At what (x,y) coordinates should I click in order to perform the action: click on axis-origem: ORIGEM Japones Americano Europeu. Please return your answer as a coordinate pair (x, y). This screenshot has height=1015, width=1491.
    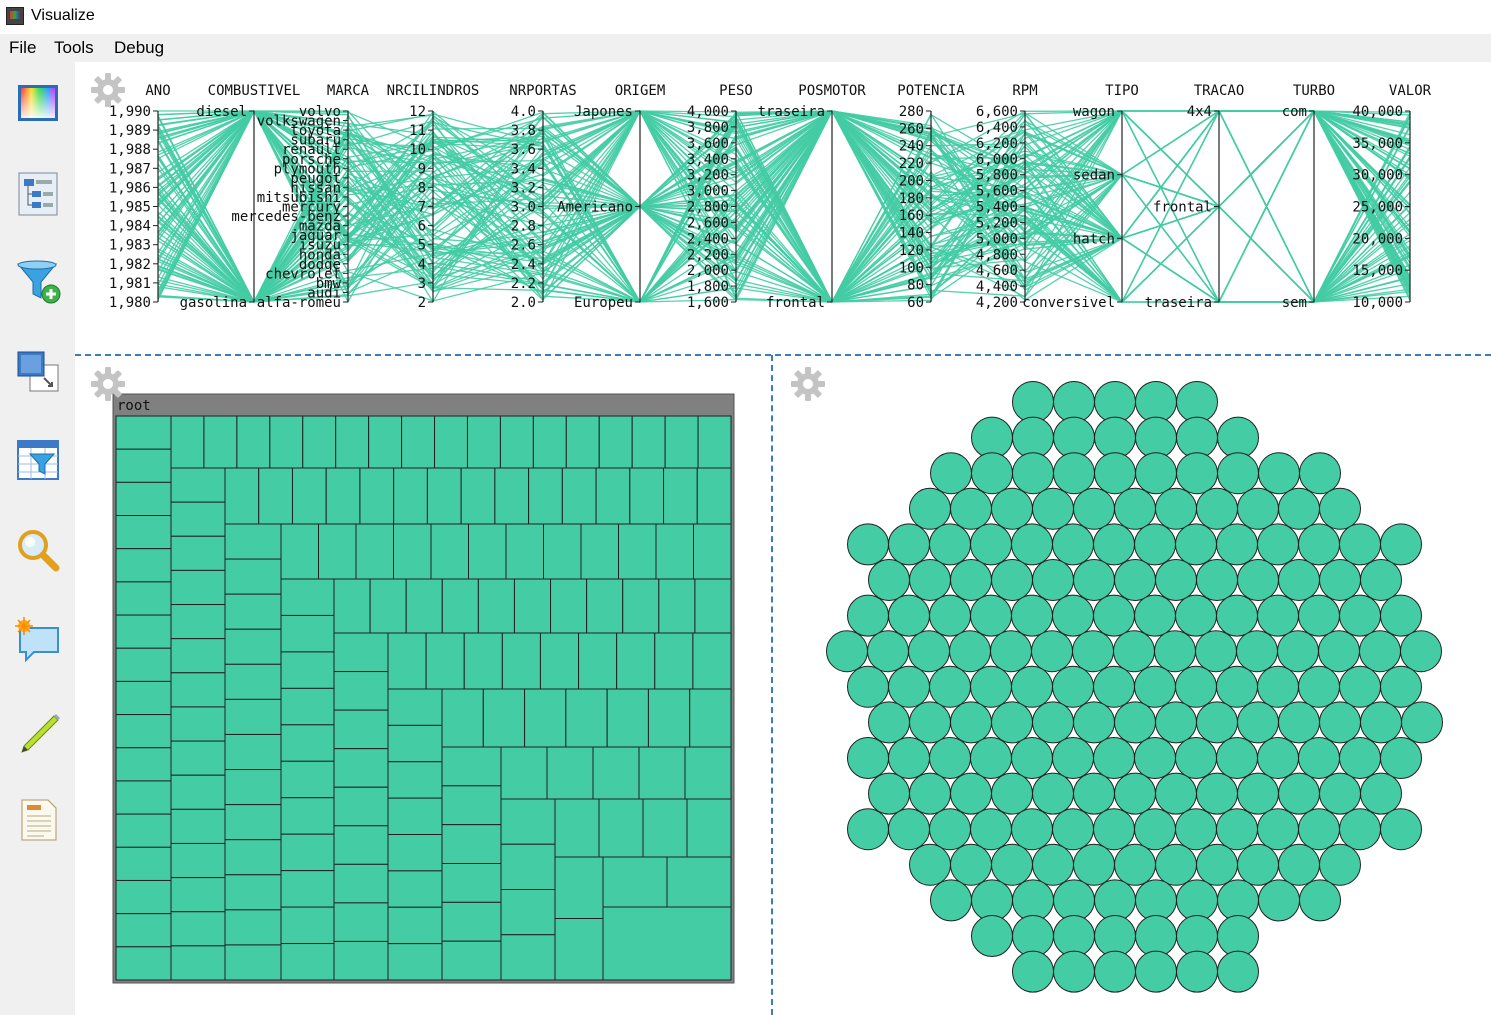
    Looking at the image, I should click on (611, 197).